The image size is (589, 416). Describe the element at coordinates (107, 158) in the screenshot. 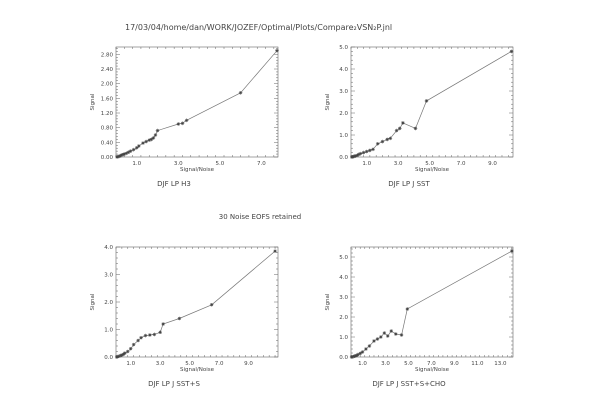

I see `y-tick-label: 0.00` at that location.